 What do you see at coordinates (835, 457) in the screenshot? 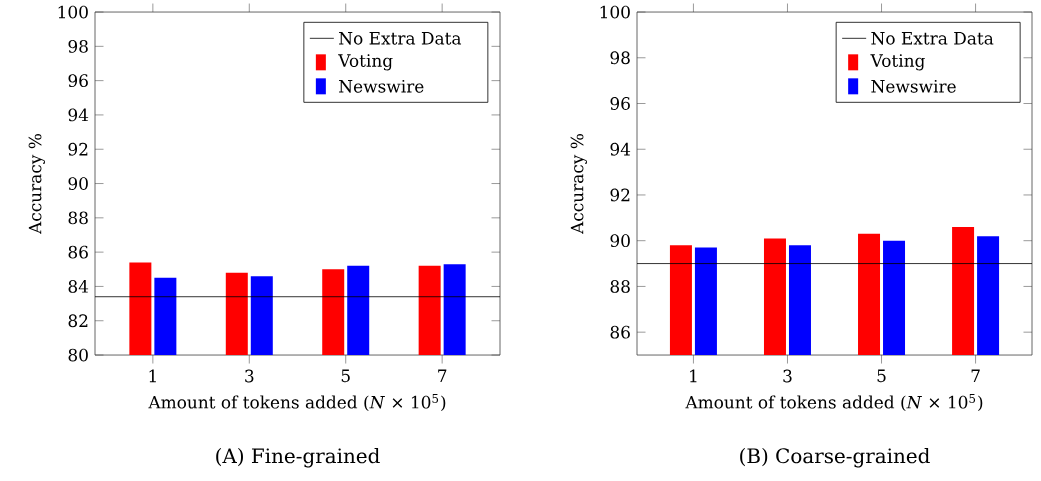
I see `text: (B) Coarse-grained` at bounding box center [835, 457].